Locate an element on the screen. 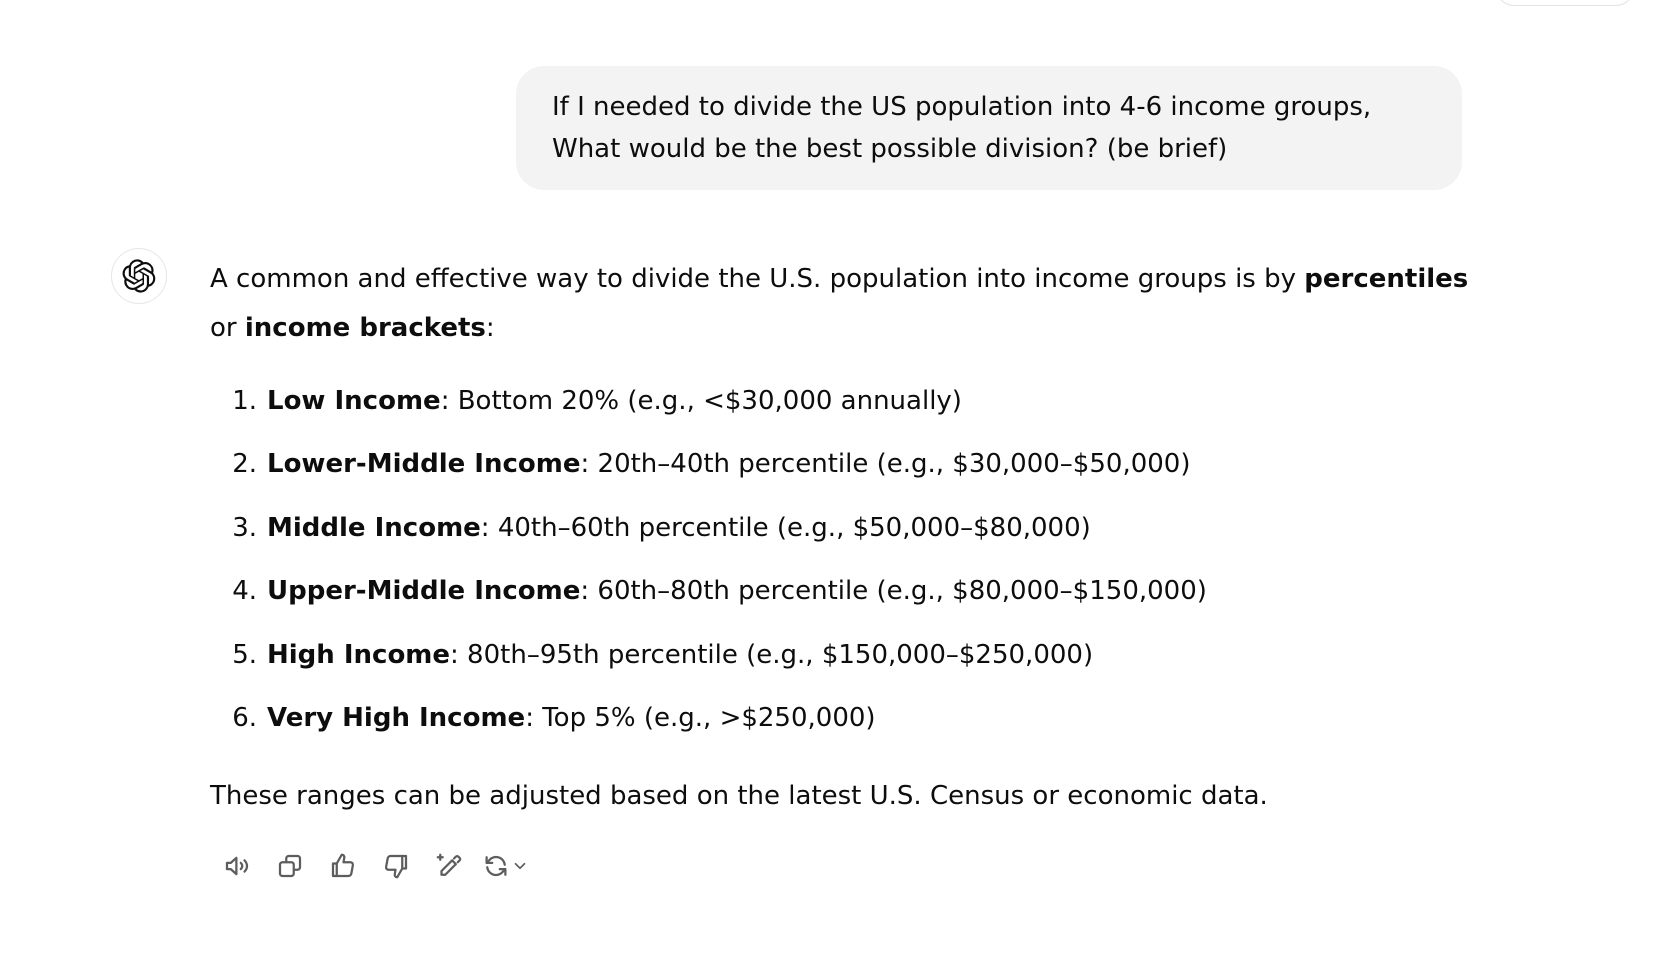 This screenshot has width=1676, height=961. intro-bold-percentiles: percentiles is located at coordinates (1386, 279).